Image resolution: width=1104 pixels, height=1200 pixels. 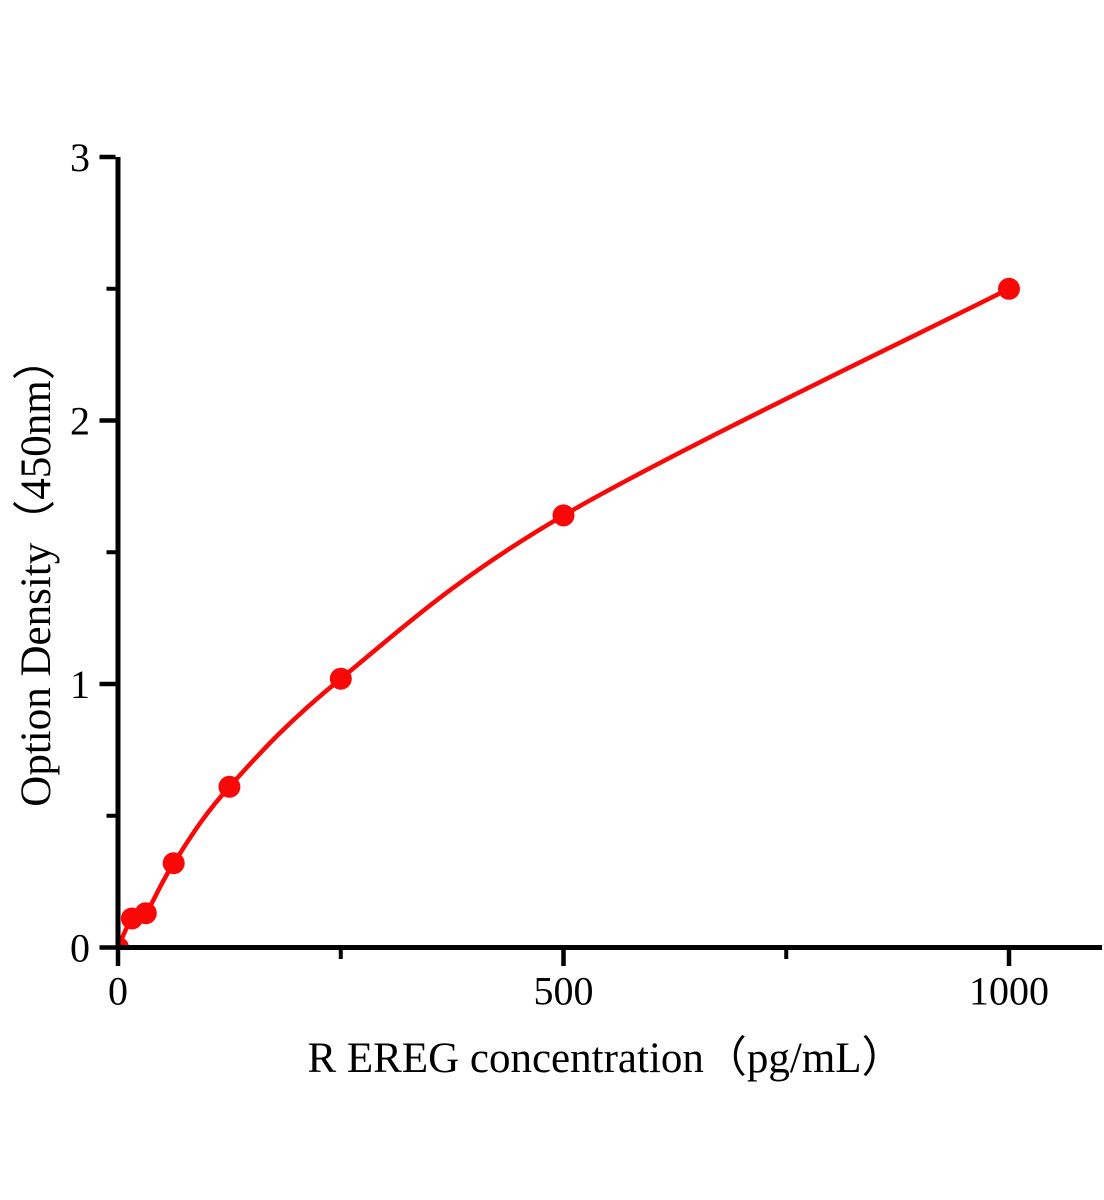 I want to click on y-tick-label: 0, so click(x=80, y=948).